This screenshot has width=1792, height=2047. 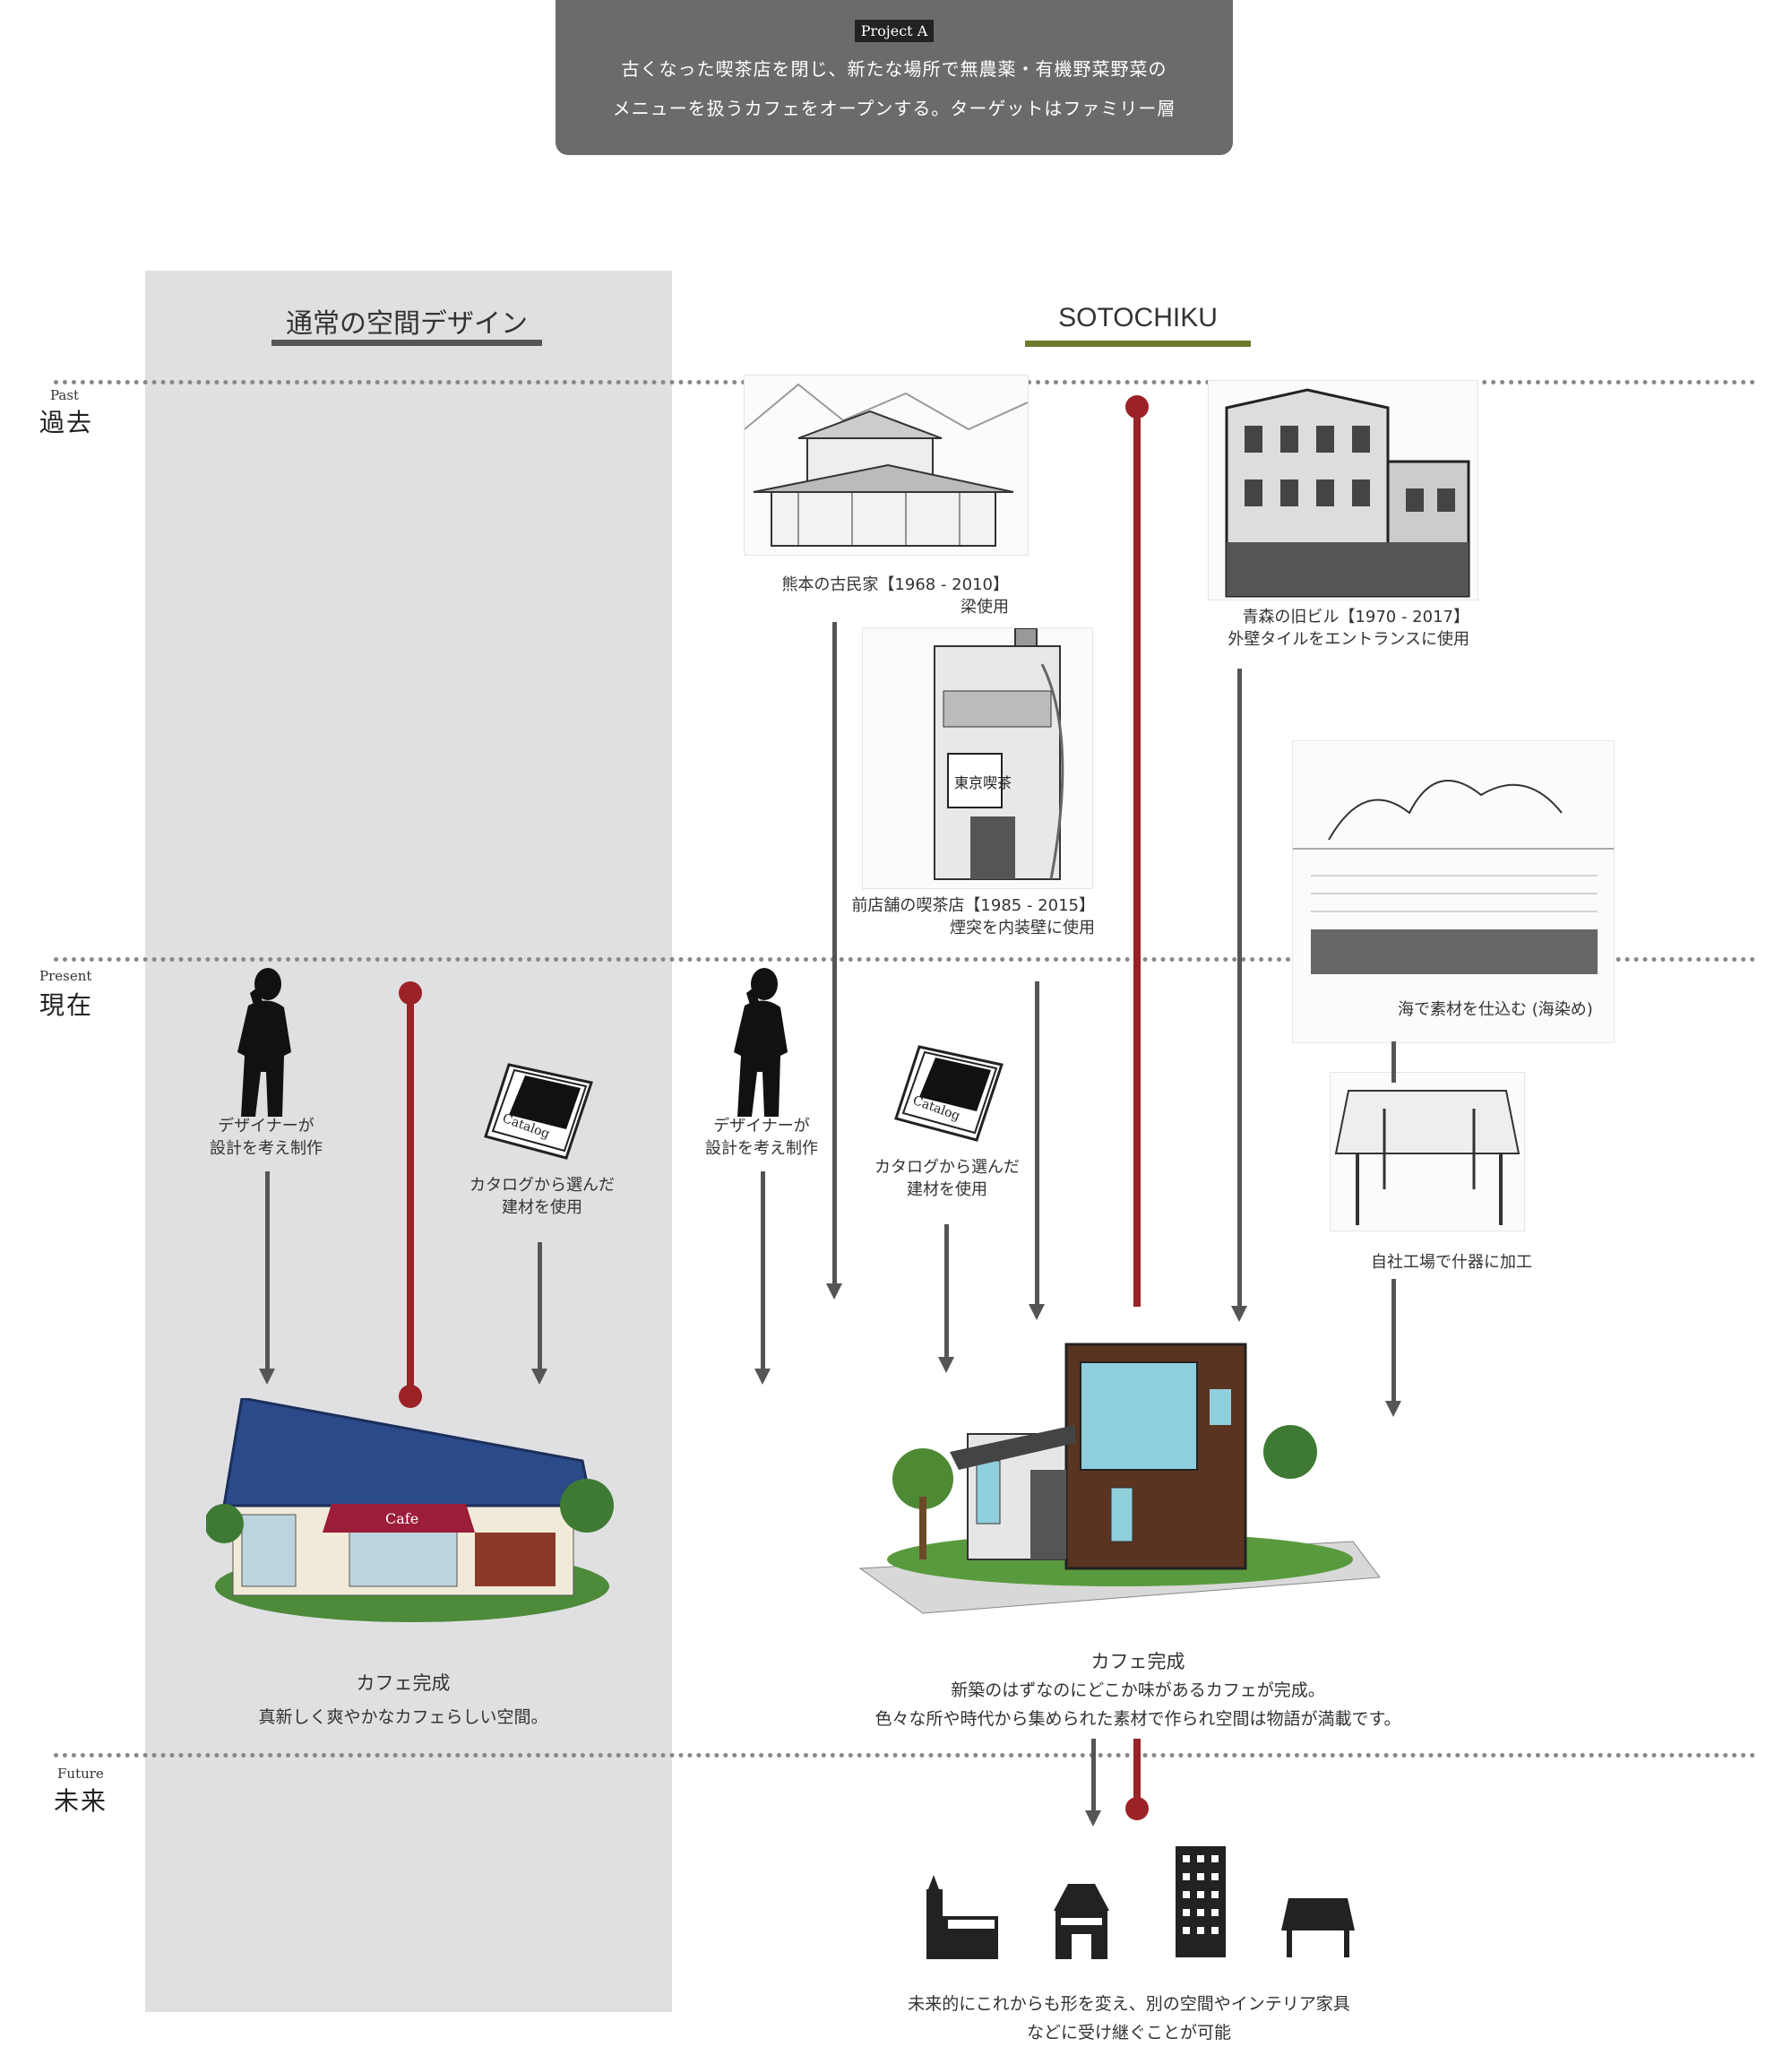 I want to click on normal-designer-arrowhead, so click(x=267, y=1377).